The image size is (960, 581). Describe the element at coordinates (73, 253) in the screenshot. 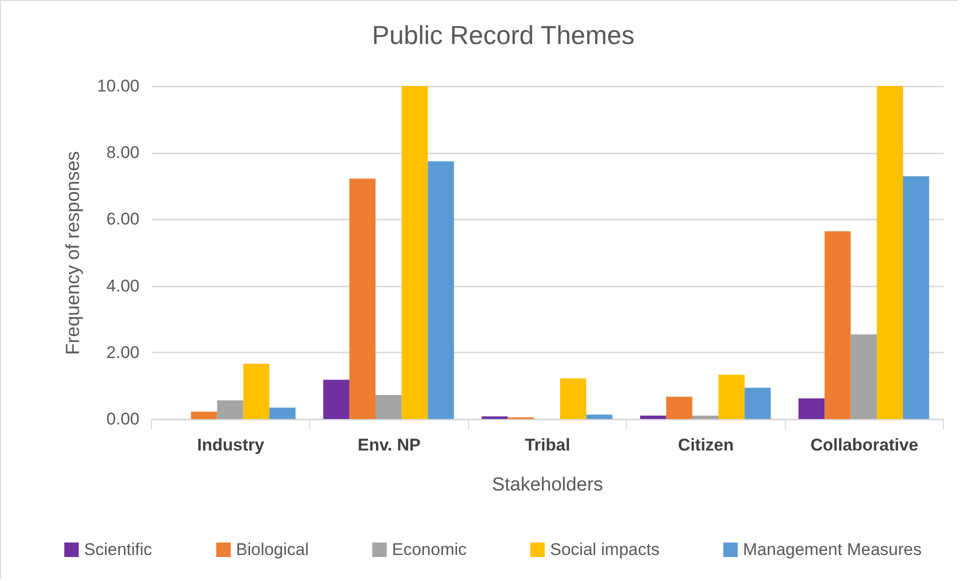

I see `y-axis-title: Frequency of responses` at that location.